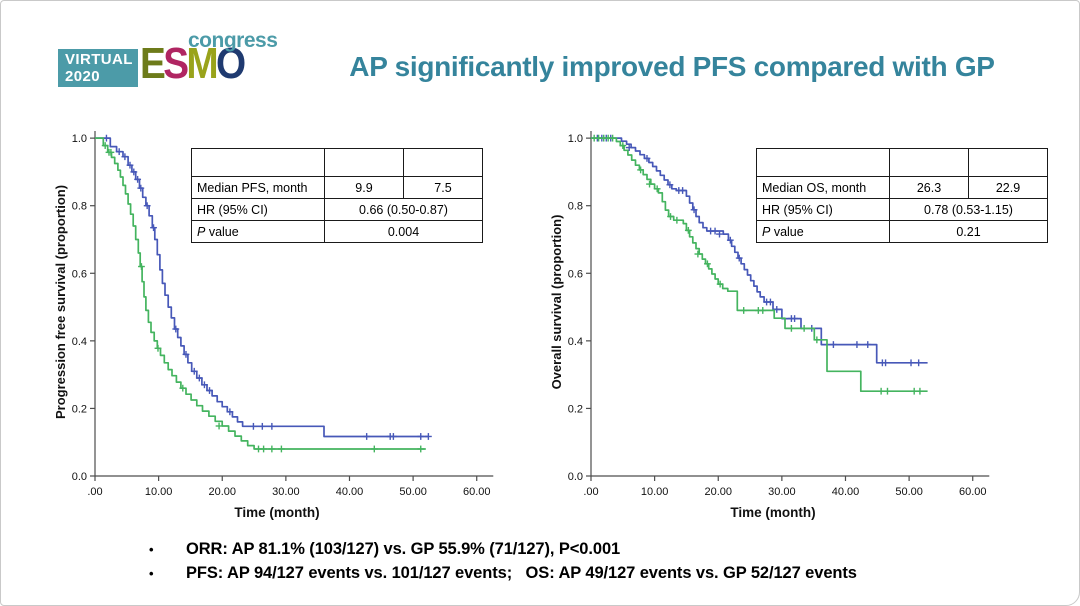  What do you see at coordinates (60, 302) in the screenshot?
I see `y-axis-title: Progression free survival (proportion)` at bounding box center [60, 302].